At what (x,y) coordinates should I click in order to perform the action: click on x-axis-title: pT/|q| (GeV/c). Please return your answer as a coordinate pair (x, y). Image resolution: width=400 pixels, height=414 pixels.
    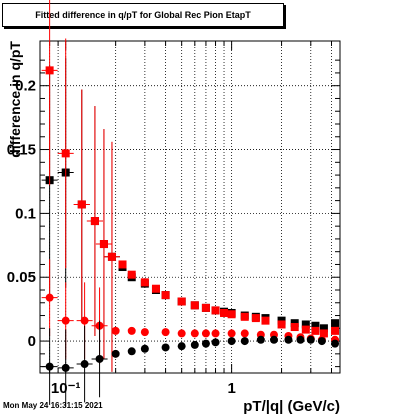
    Looking at the image, I should click on (291, 406).